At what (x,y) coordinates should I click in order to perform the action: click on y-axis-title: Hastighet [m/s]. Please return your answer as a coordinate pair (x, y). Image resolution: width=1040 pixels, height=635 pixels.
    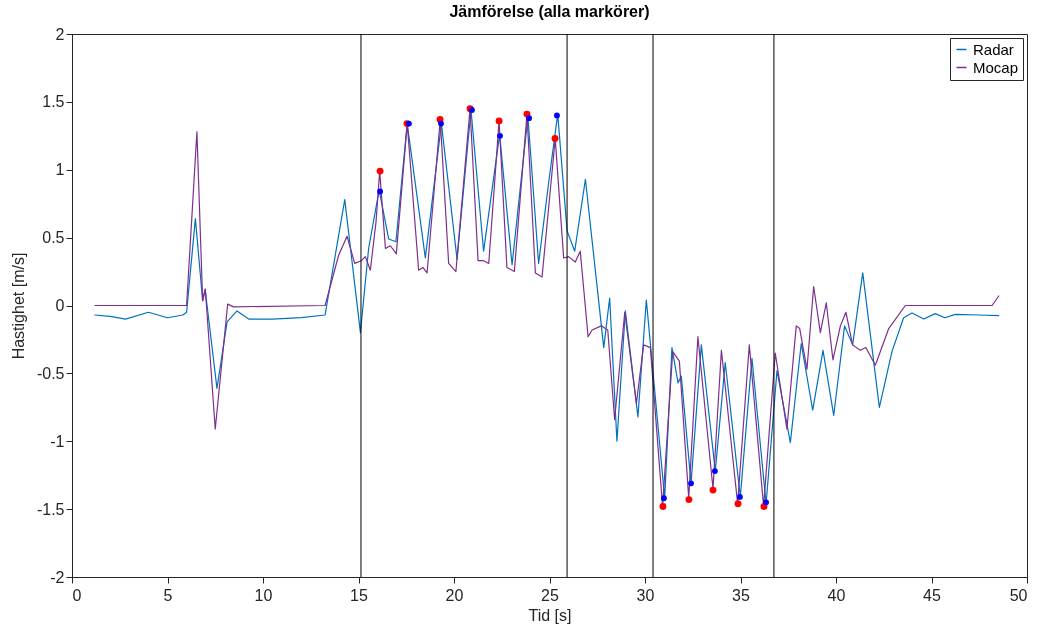
    Looking at the image, I should click on (18, 306).